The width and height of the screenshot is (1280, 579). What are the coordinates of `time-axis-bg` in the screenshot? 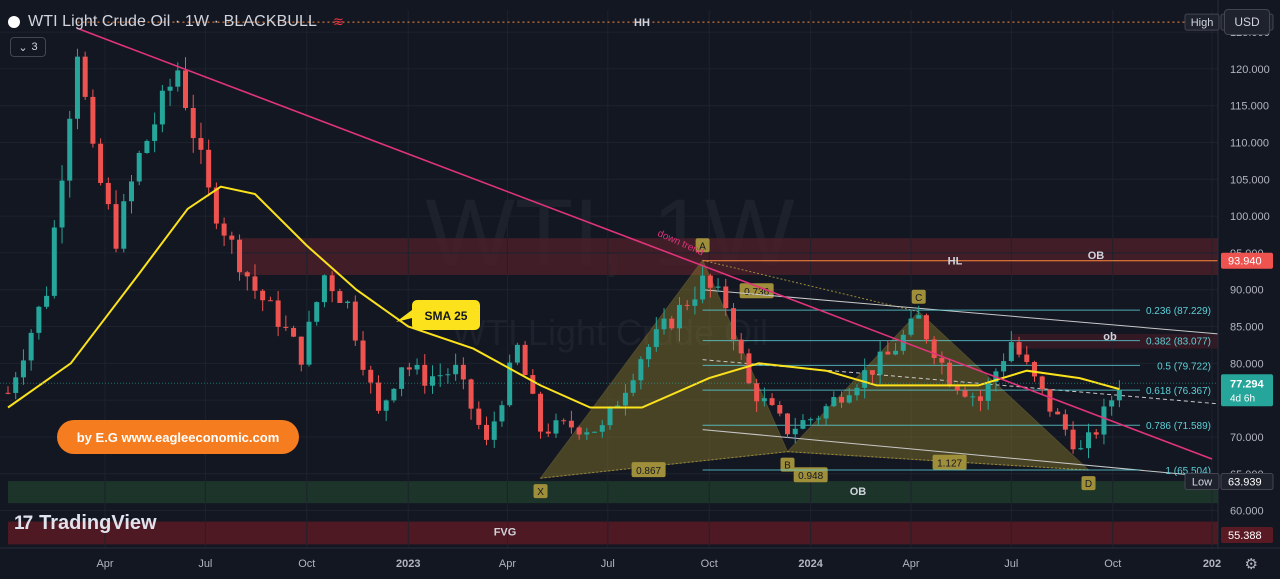 It's located at (640, 563).